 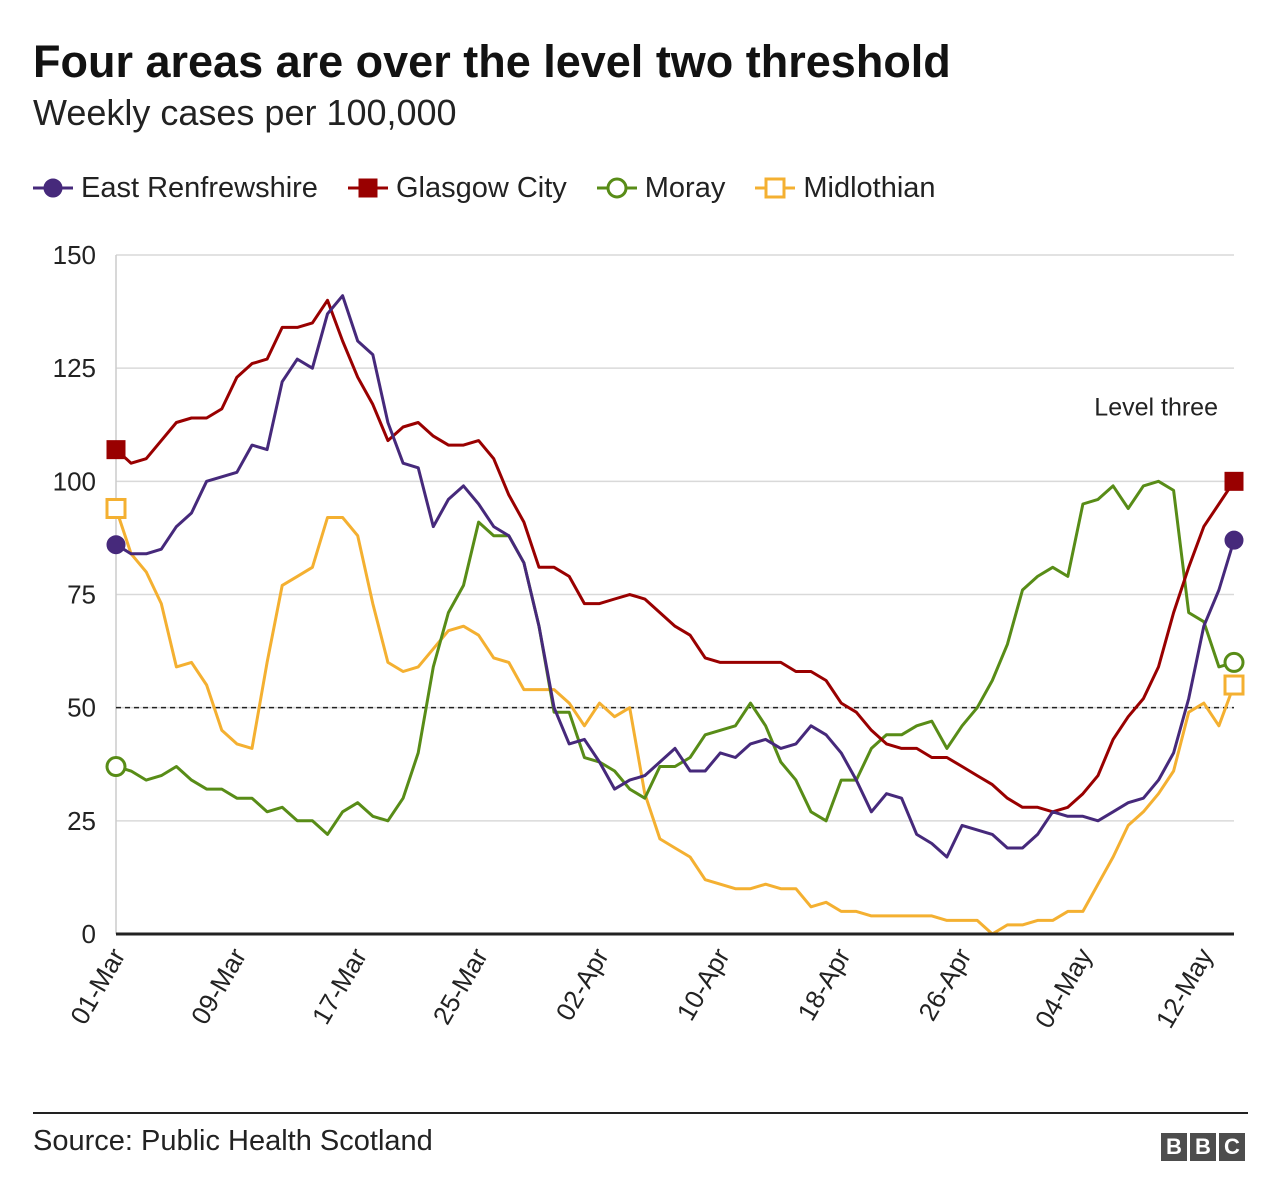 What do you see at coordinates (199, 187) in the screenshot?
I see `legend-label: East Renfrewshire` at bounding box center [199, 187].